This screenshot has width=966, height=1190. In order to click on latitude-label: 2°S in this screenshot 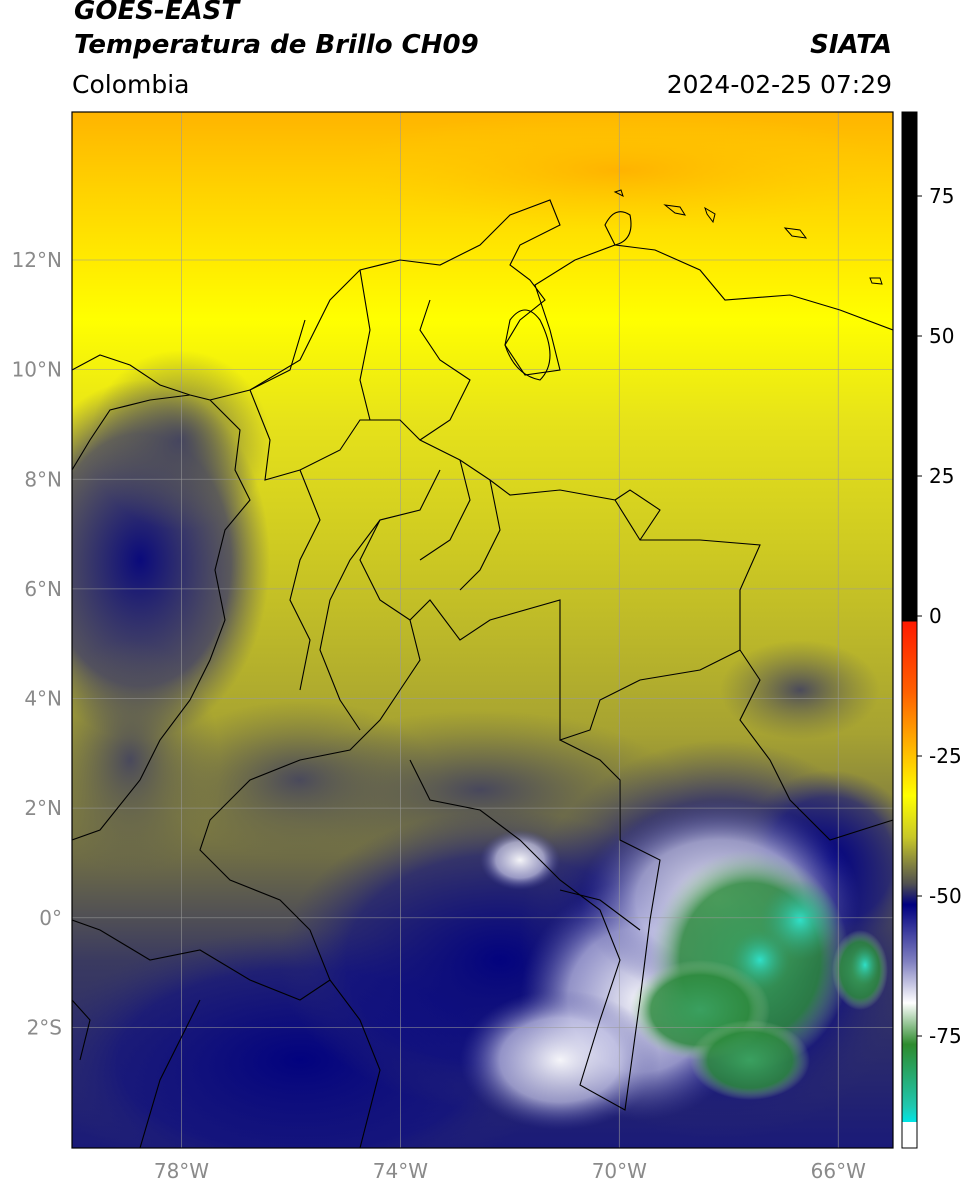, I will do `click(44, 1027)`.